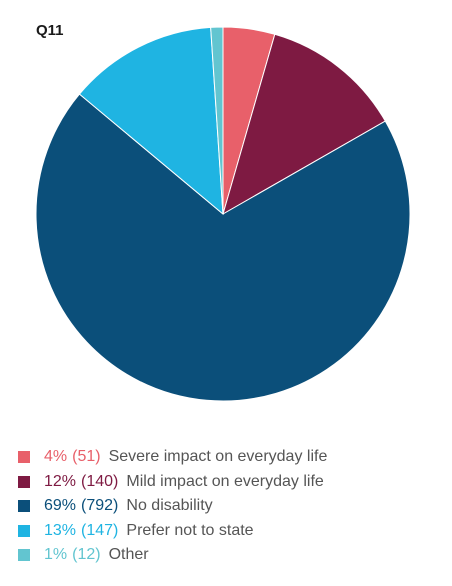  What do you see at coordinates (24, 481) in the screenshot?
I see `legend-swatch-mild-impact` at bounding box center [24, 481].